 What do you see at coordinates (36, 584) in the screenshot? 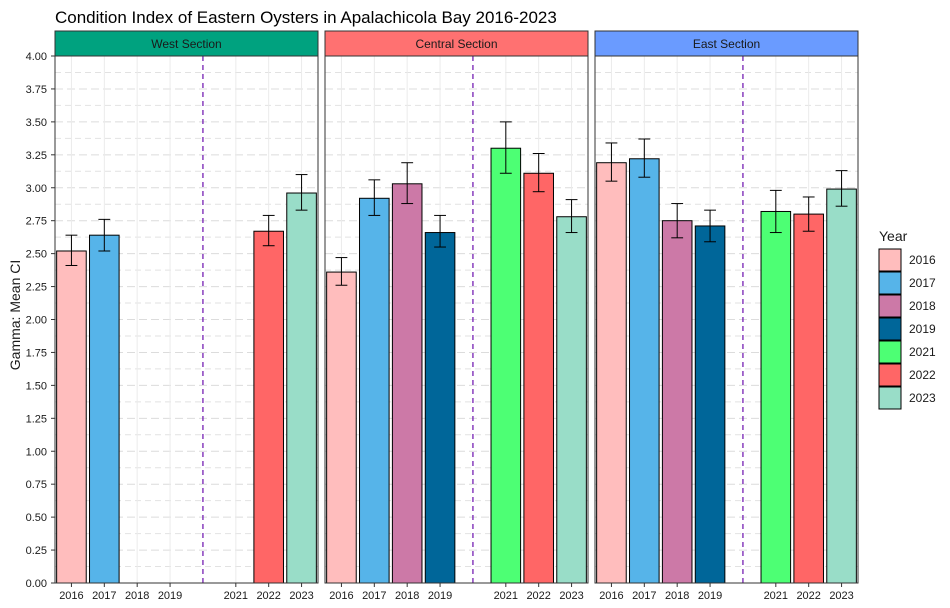
I see `y-tick-label: 0.00` at bounding box center [36, 584].